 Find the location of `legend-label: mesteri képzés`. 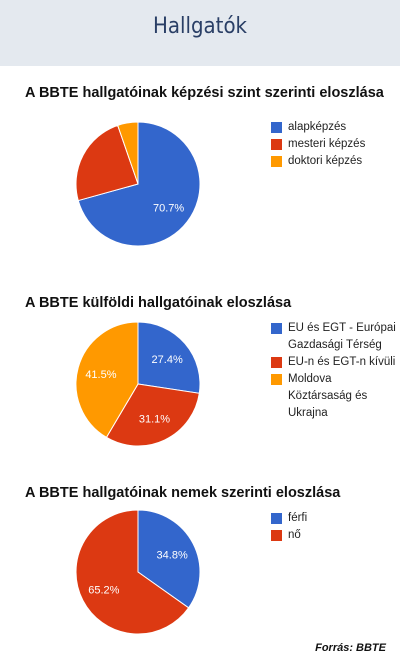

legend-label: mesteri képzés is located at coordinates (327, 144).